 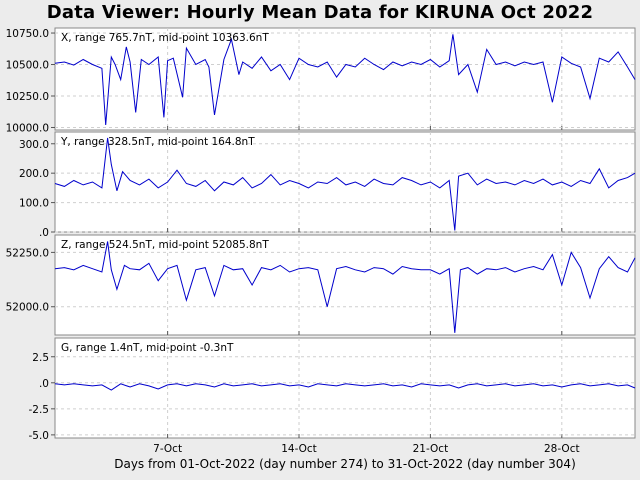 What do you see at coordinates (147, 348) in the screenshot?
I see `panel-label-g: G, range 1.4nT, mid-point -0.3nT` at bounding box center [147, 348].